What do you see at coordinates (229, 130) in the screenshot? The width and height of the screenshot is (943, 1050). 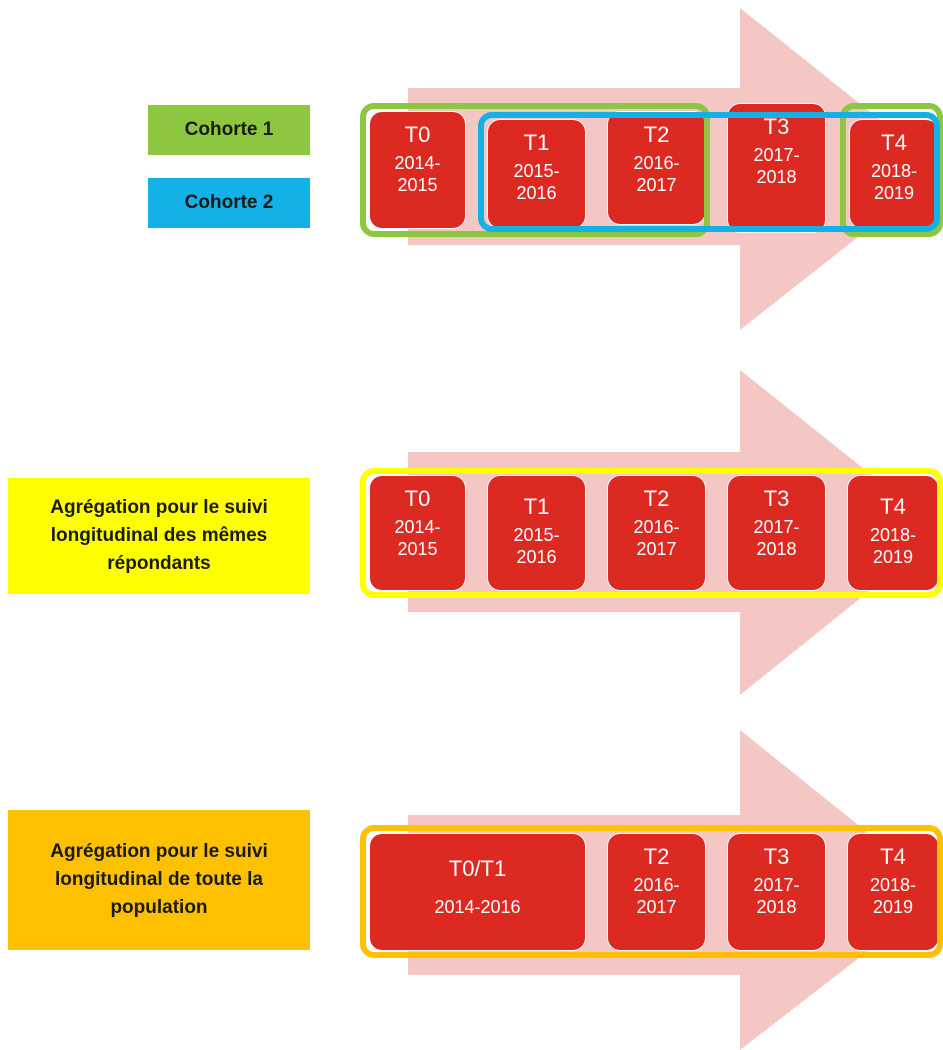 I see `cohort-label: Cohorte 1` at bounding box center [229, 130].